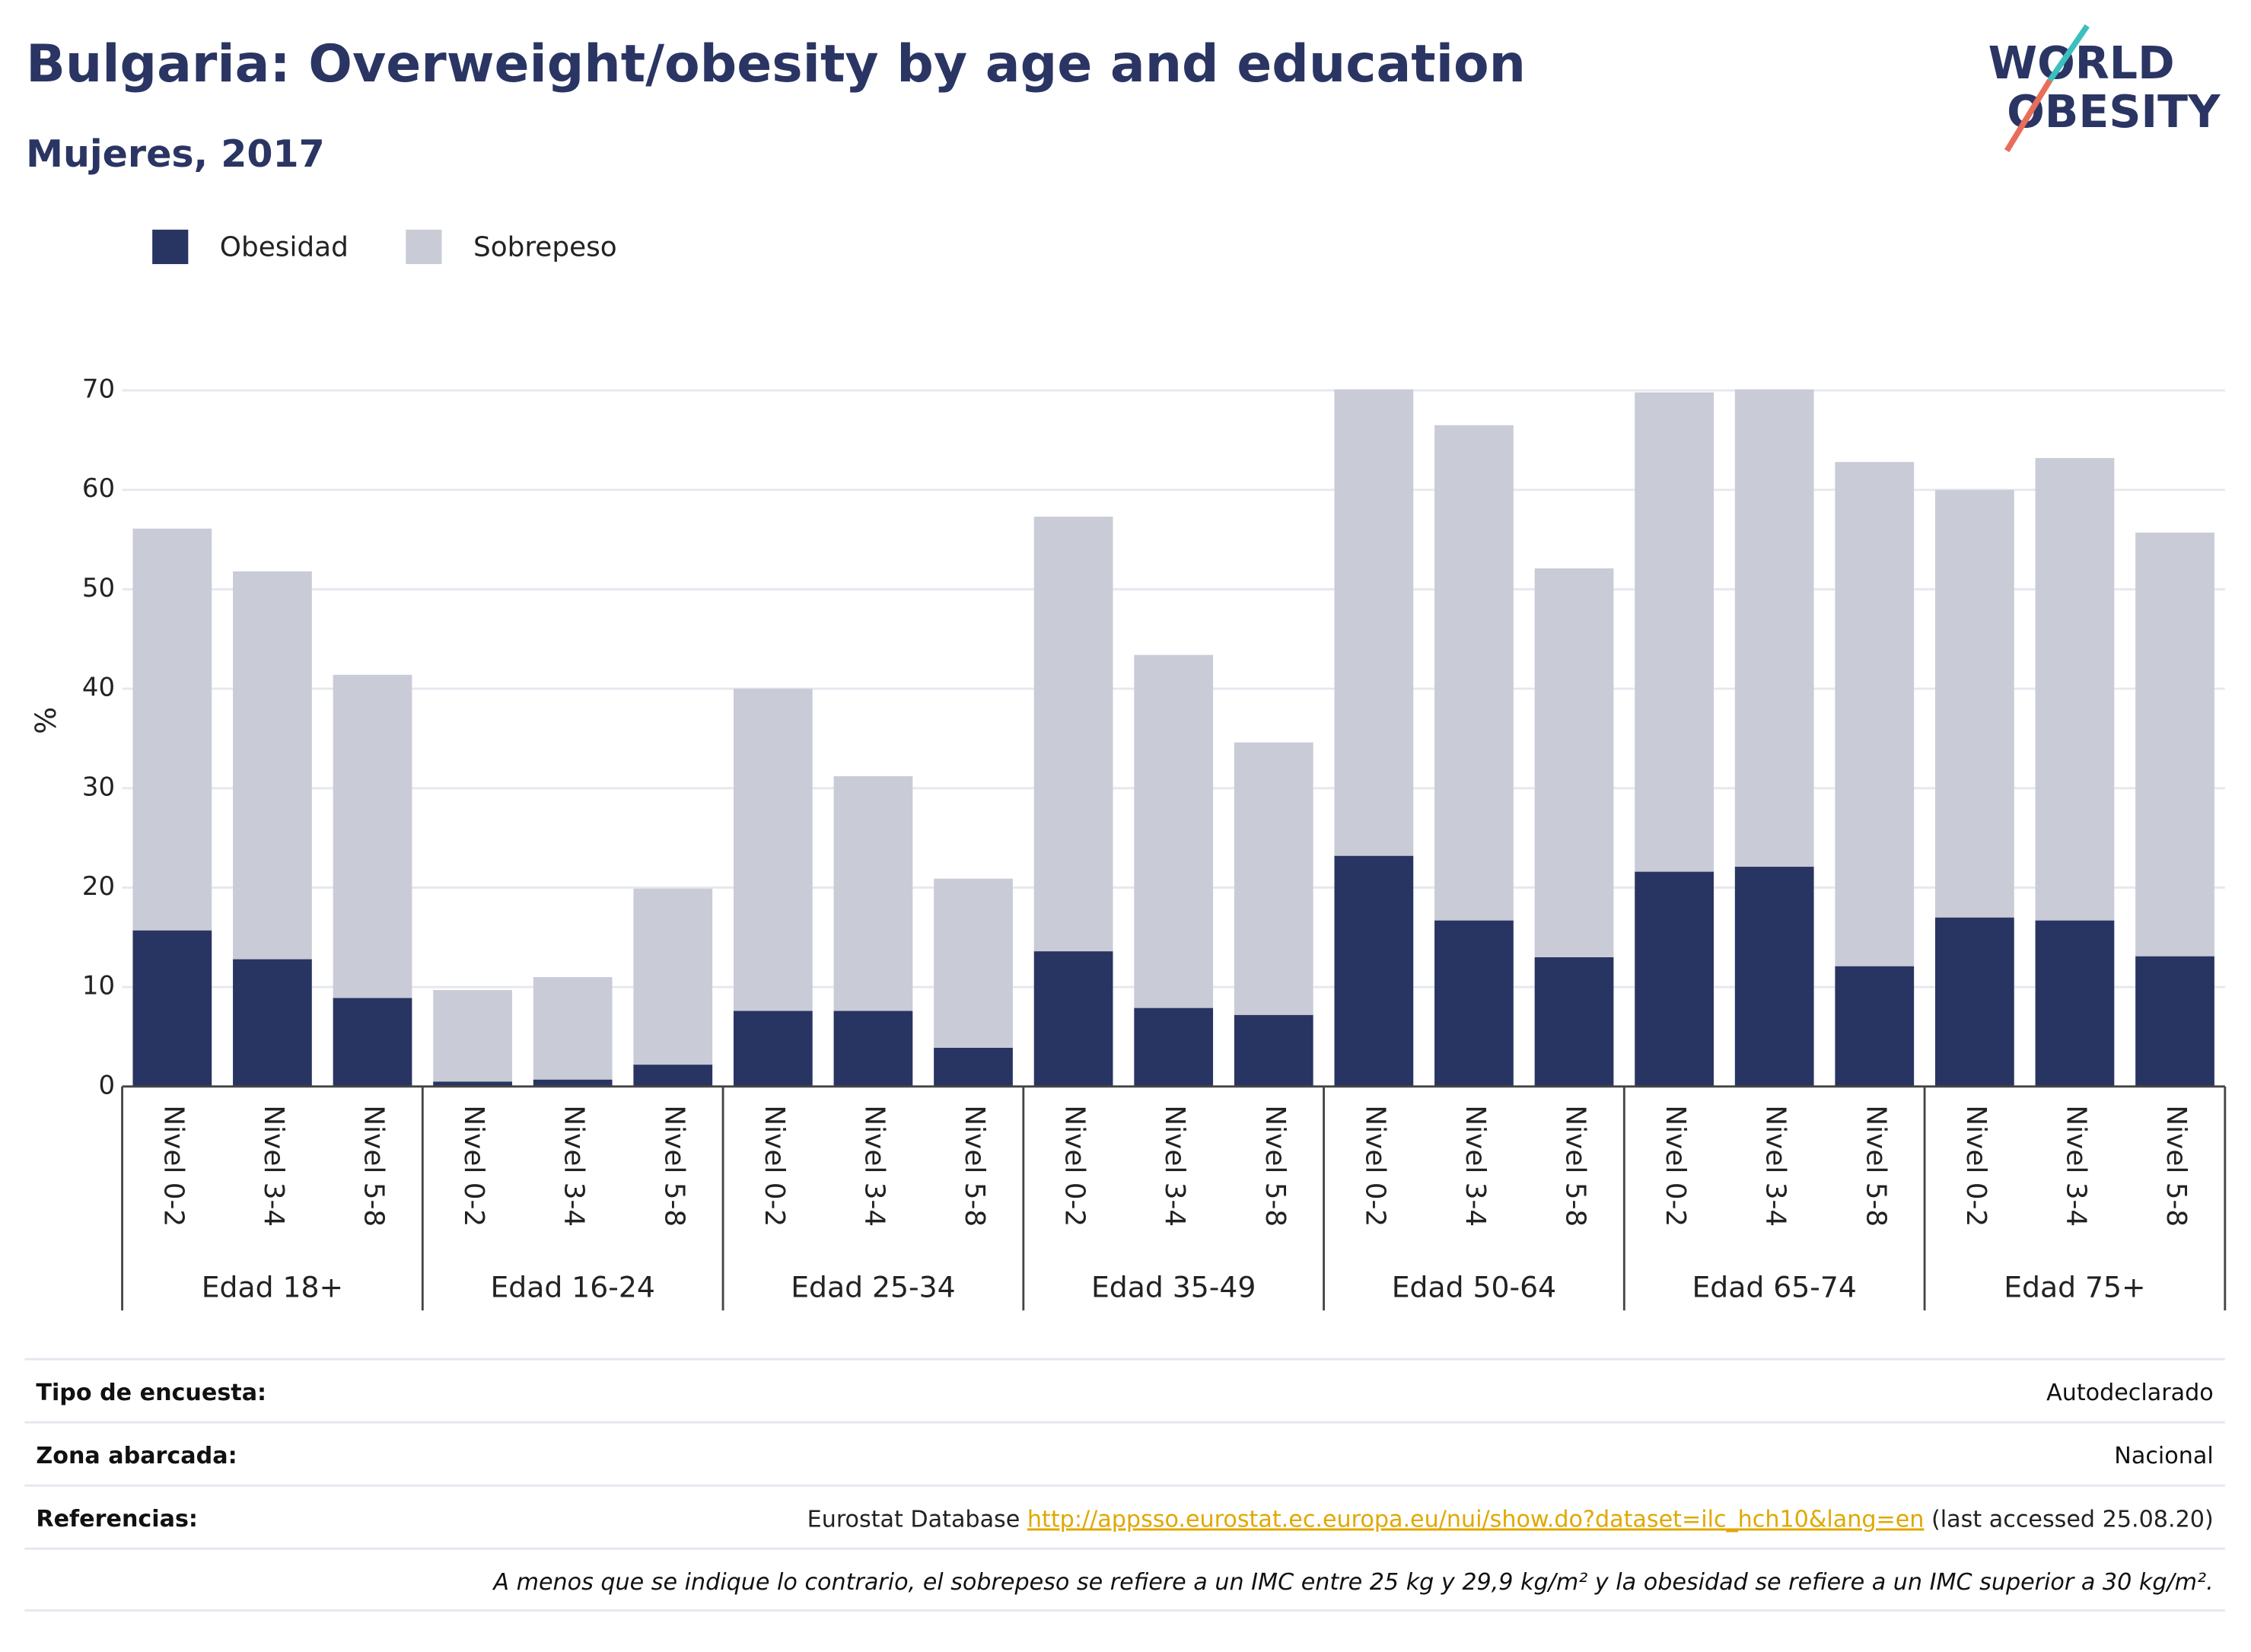 This screenshot has height=1652, width=2251. I want to click on y-tick-label: 30, so click(98, 787).